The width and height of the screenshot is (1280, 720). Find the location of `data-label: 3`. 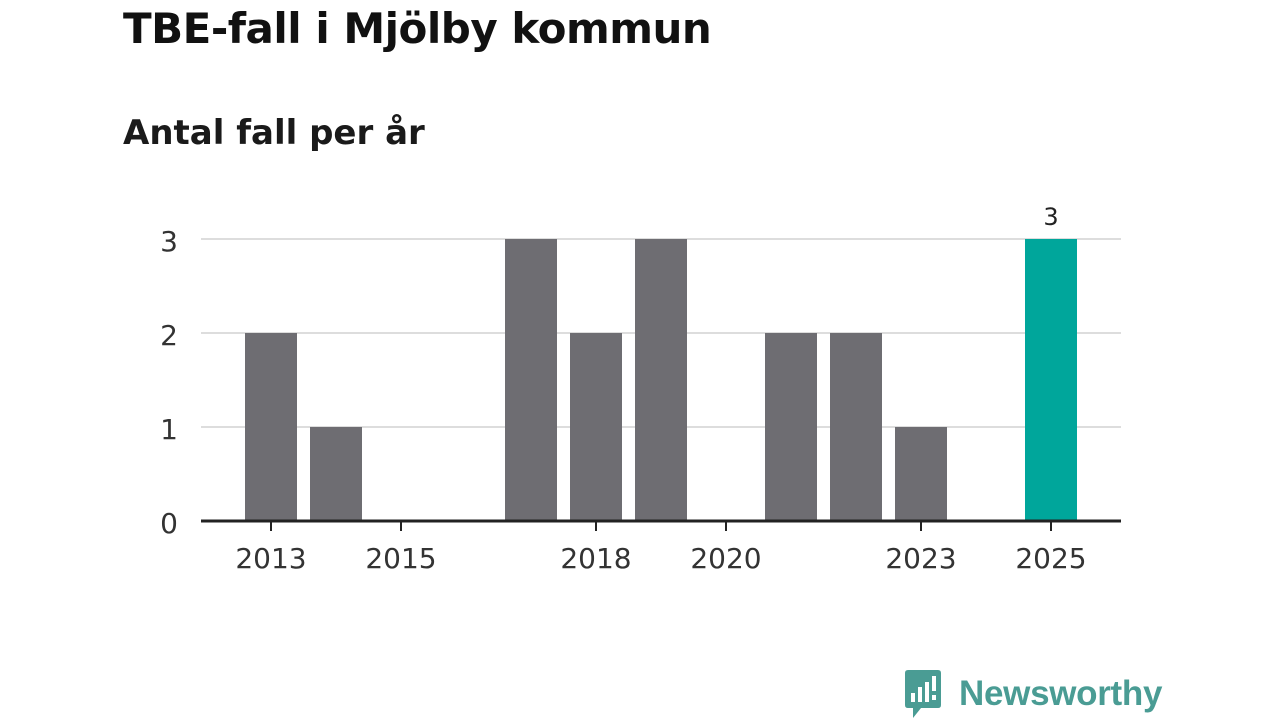

data-label: 3 is located at coordinates (1050, 217).